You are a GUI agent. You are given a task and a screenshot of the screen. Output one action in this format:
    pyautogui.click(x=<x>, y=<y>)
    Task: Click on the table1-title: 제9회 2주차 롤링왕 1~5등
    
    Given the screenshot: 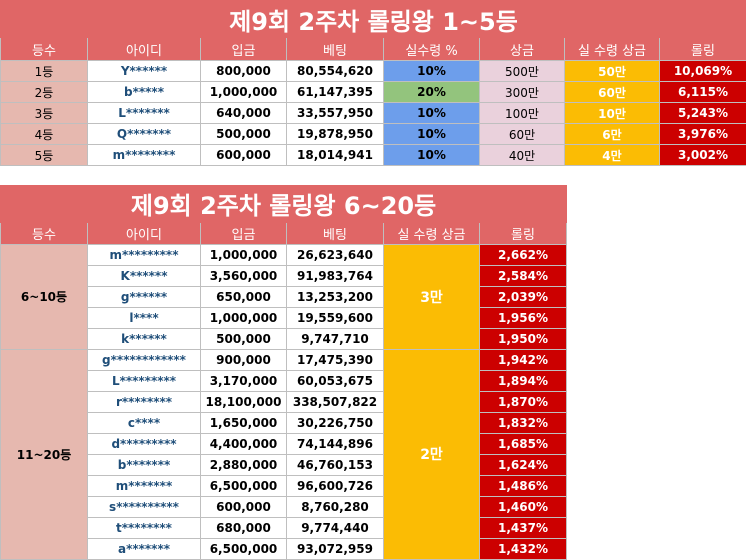 What is the action you would take?
    pyautogui.click(x=373, y=19)
    